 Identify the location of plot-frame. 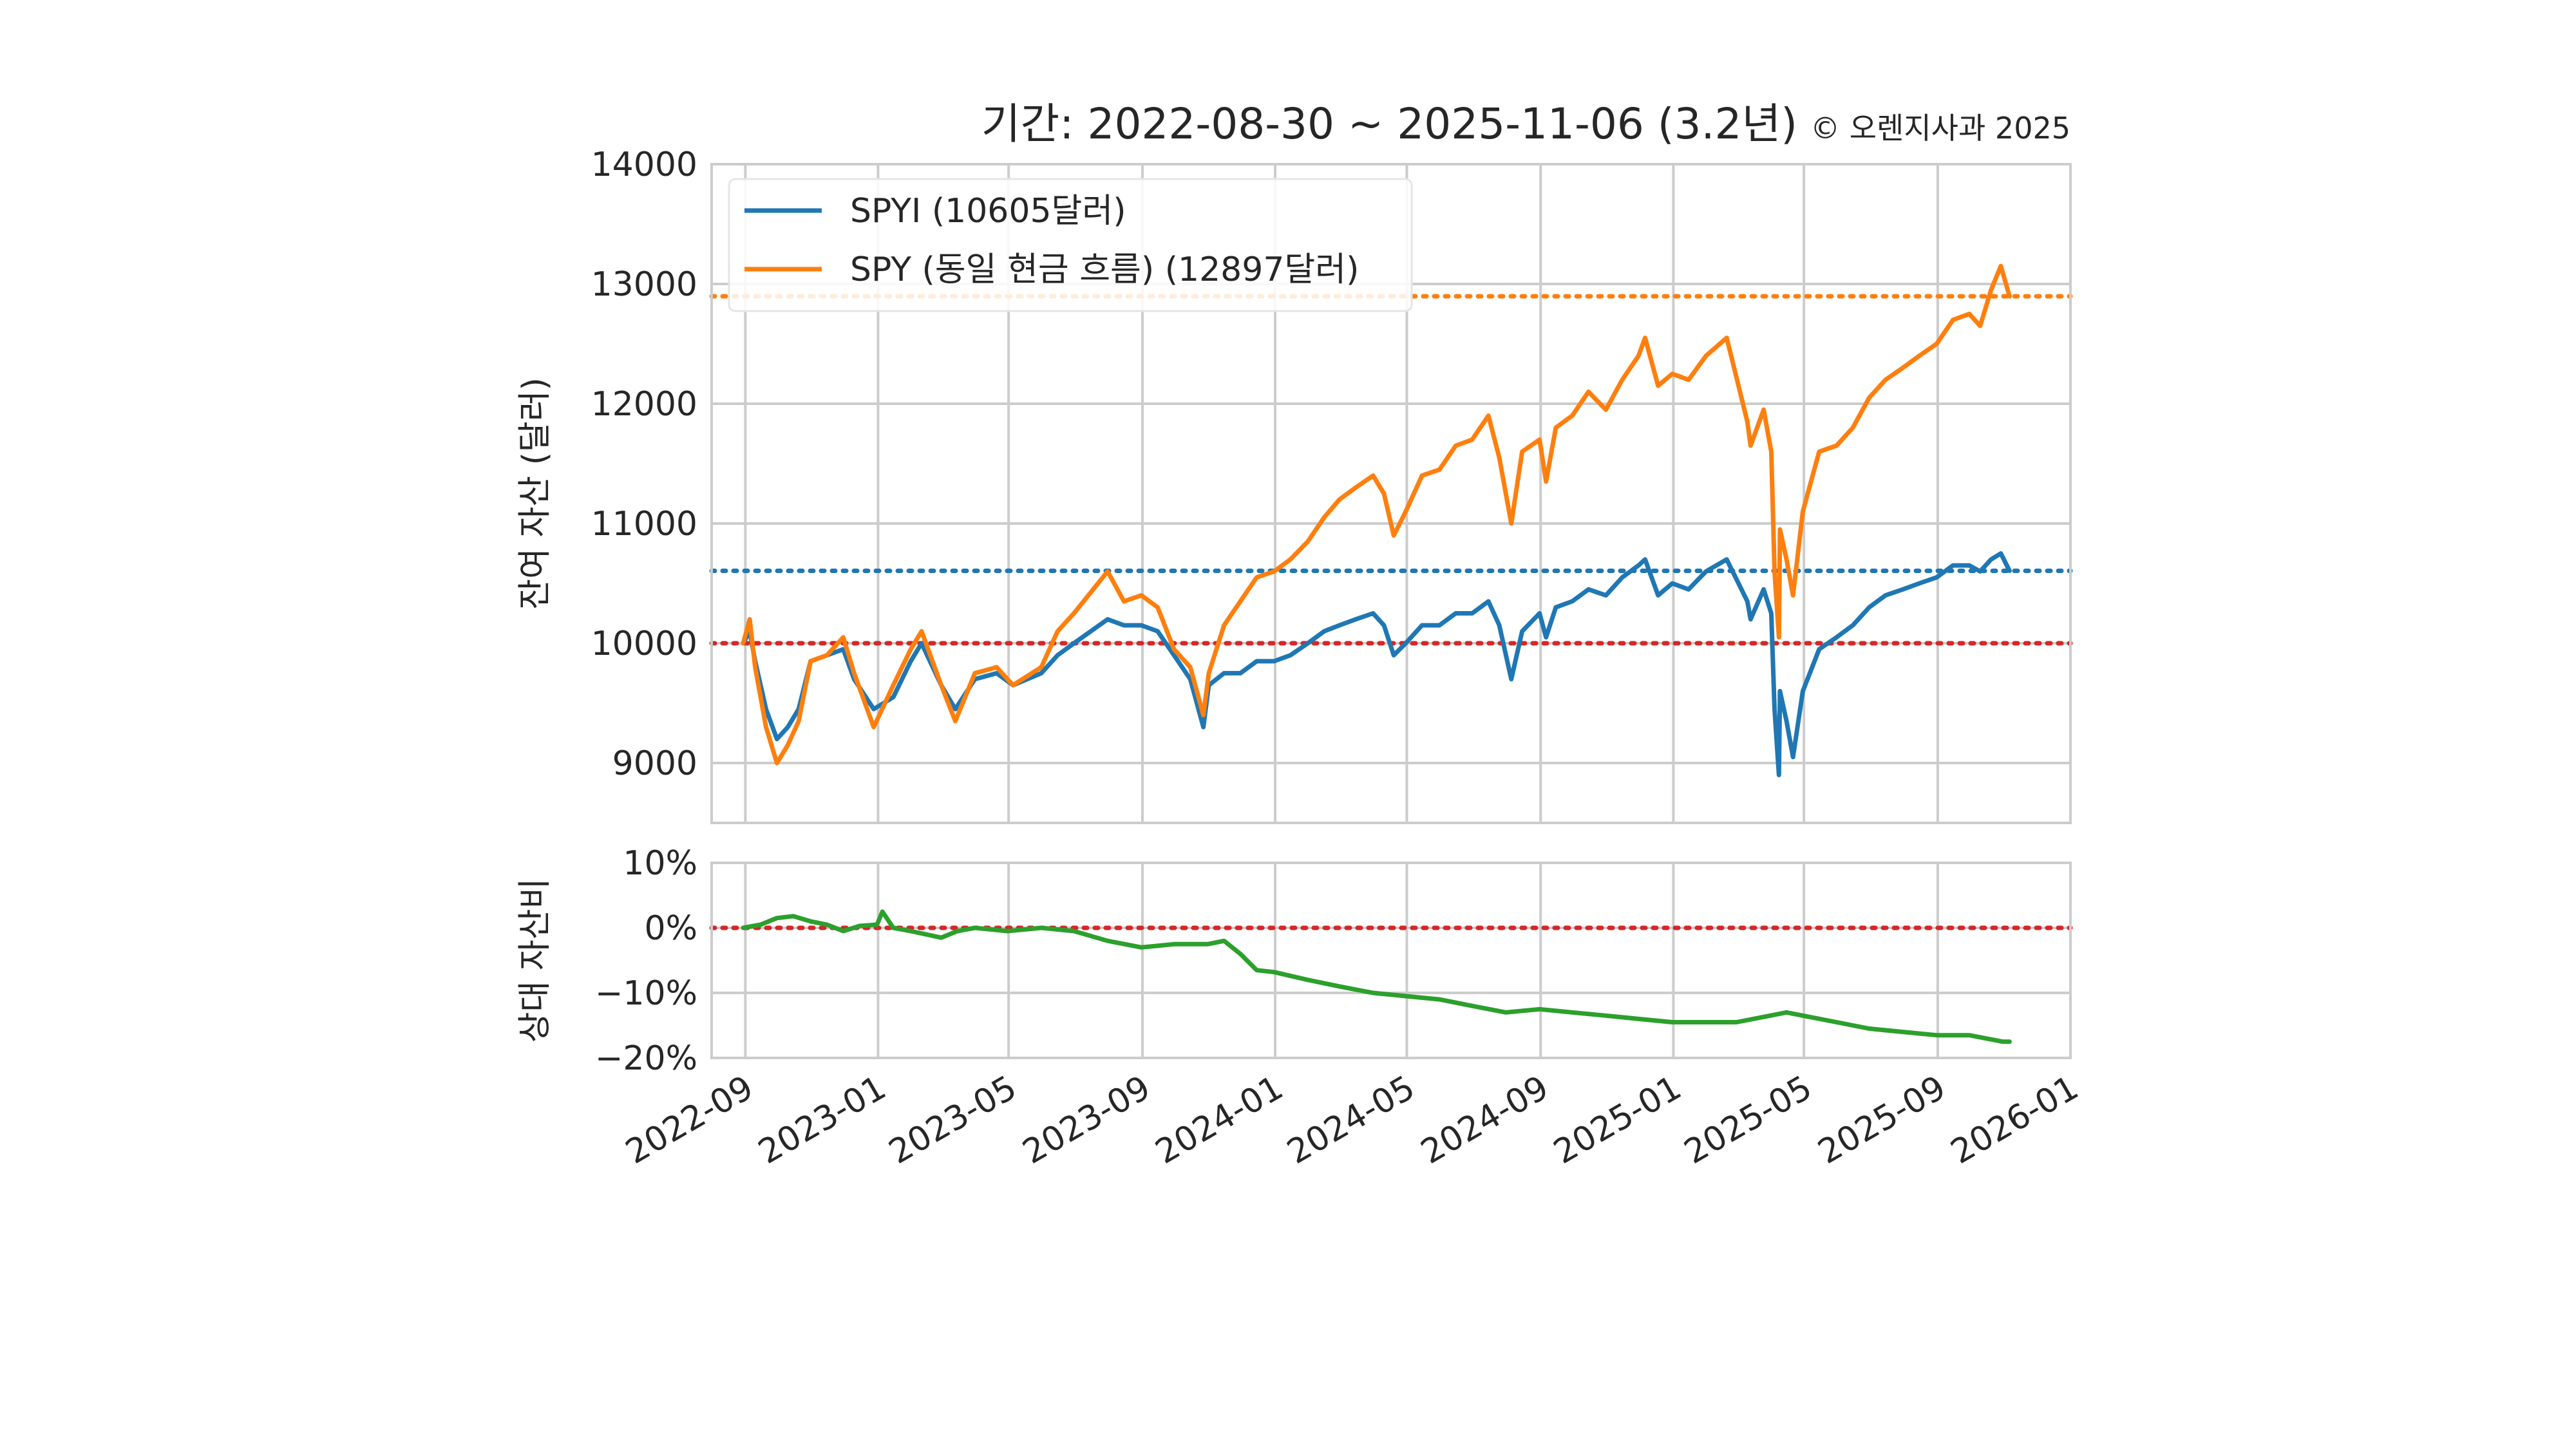
(1391, 960).